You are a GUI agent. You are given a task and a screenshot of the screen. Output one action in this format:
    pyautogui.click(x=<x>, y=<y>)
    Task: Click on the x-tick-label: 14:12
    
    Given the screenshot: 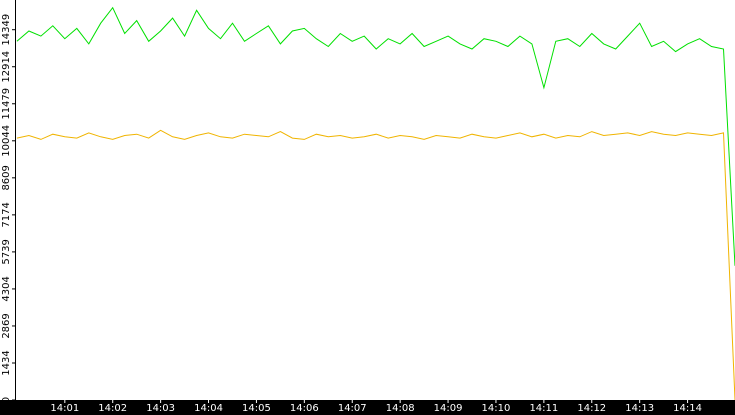 What is the action you would take?
    pyautogui.click(x=591, y=408)
    